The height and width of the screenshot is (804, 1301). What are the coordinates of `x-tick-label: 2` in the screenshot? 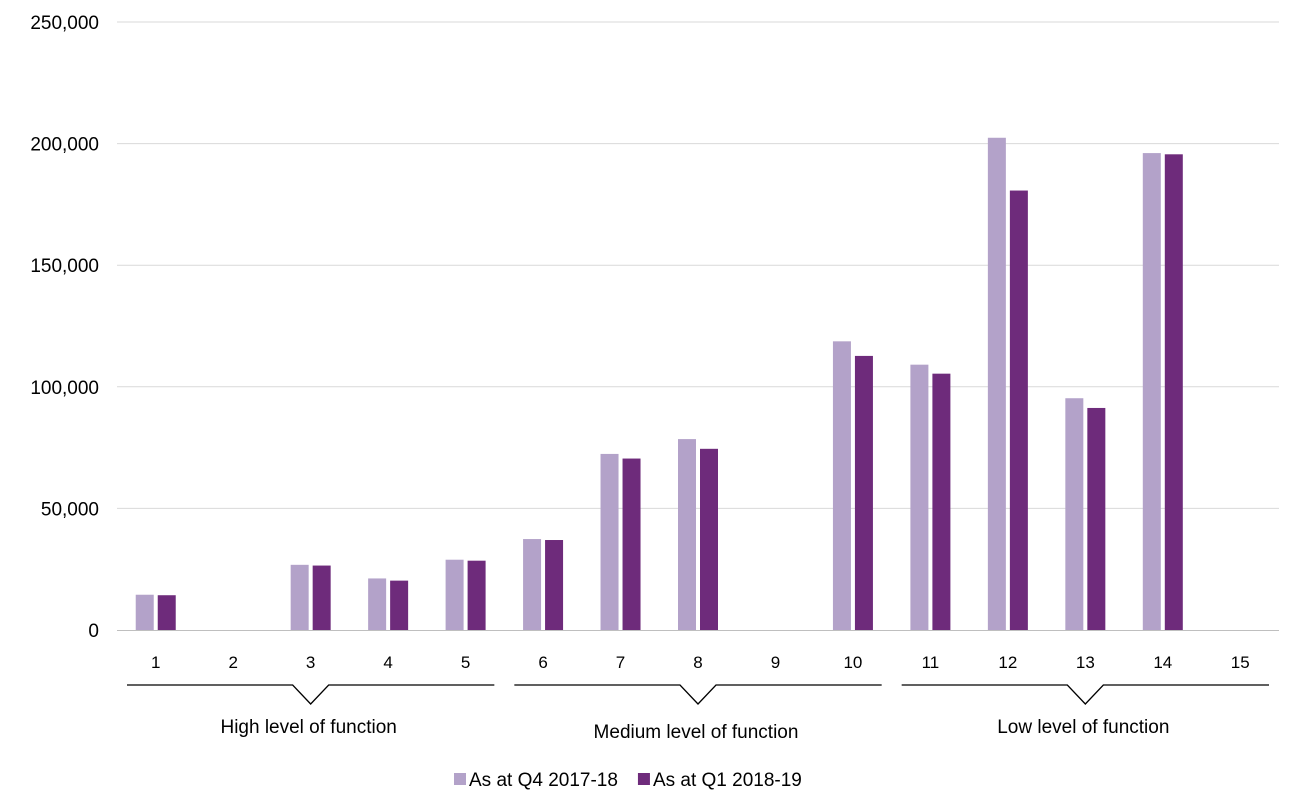 It's located at (232, 662).